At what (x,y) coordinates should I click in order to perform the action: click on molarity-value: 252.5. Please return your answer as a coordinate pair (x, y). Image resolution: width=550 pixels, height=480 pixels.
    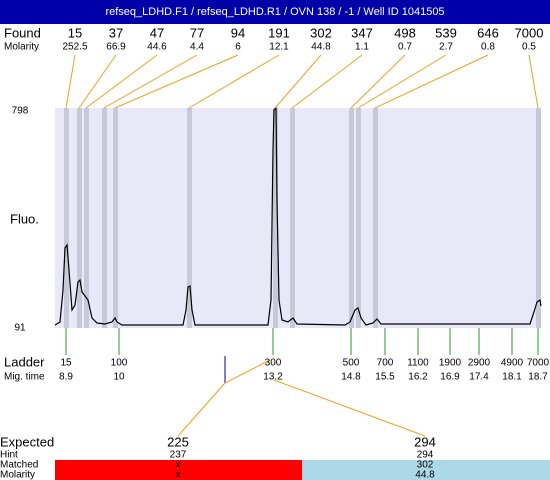
    Looking at the image, I should click on (74, 47).